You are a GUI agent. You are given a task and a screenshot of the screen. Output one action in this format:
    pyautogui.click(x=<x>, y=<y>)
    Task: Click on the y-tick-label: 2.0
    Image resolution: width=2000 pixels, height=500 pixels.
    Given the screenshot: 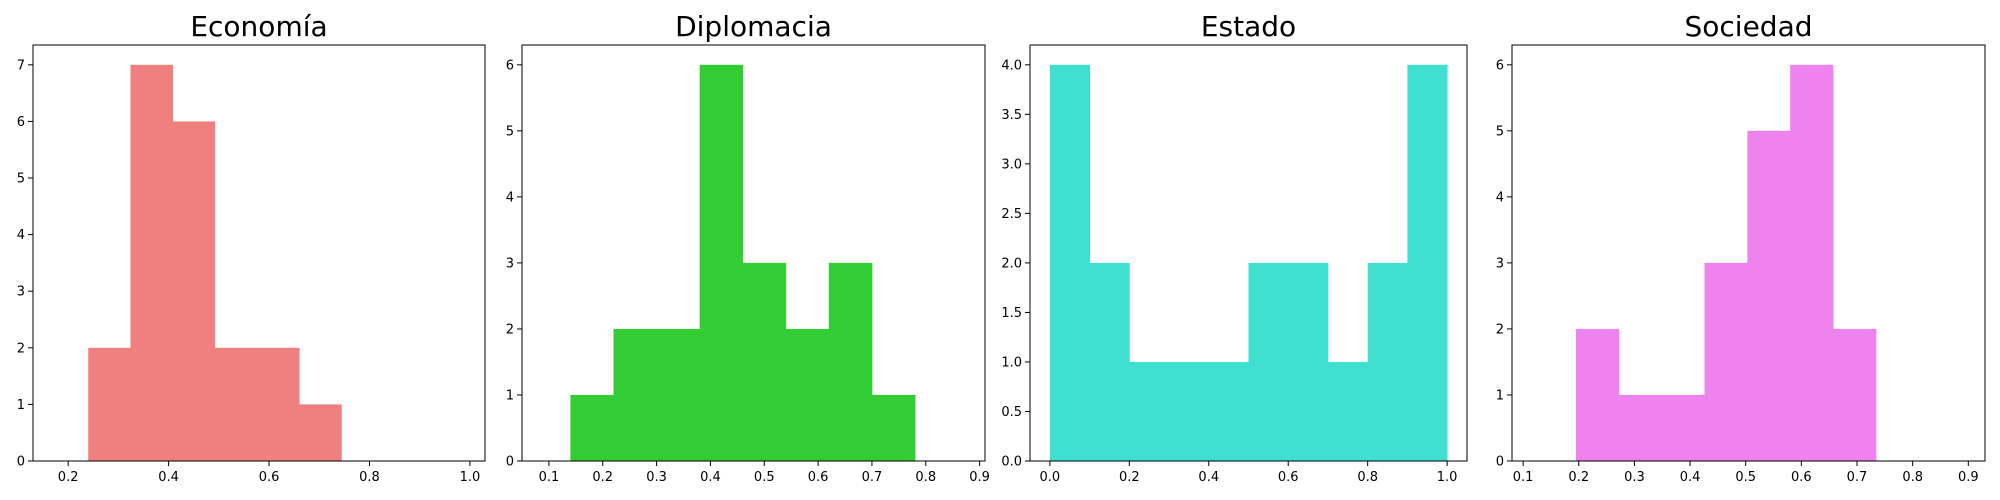 What is the action you would take?
    pyautogui.click(x=1011, y=263)
    